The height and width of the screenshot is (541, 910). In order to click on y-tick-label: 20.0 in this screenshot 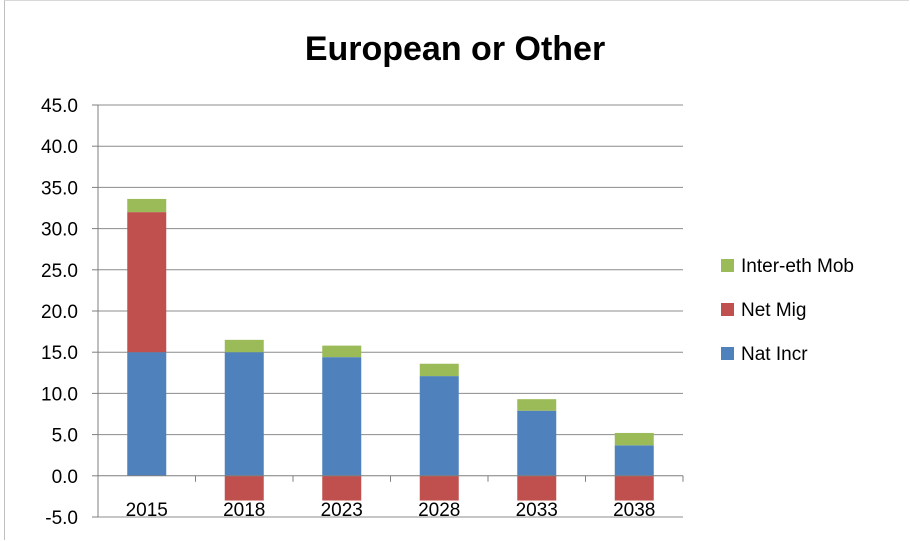, I will do `click(59, 312)`.